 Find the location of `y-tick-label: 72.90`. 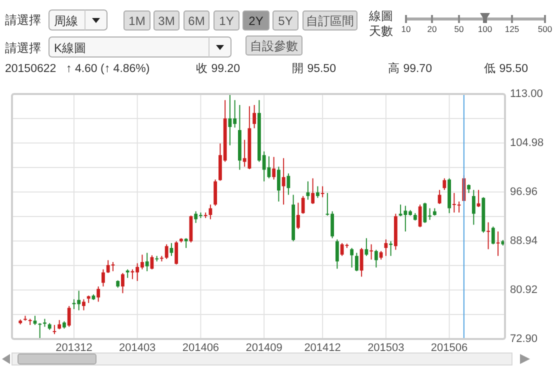

y-tick-label: 72.90 is located at coordinates (524, 338).